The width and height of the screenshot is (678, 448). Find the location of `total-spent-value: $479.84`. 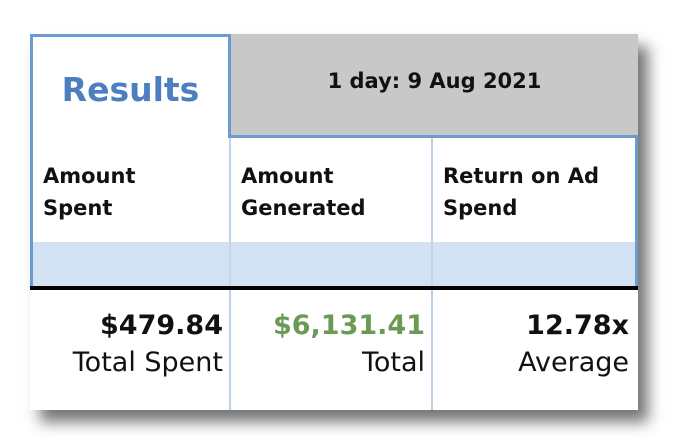

total-spent-value: $479.84 is located at coordinates (161, 325).